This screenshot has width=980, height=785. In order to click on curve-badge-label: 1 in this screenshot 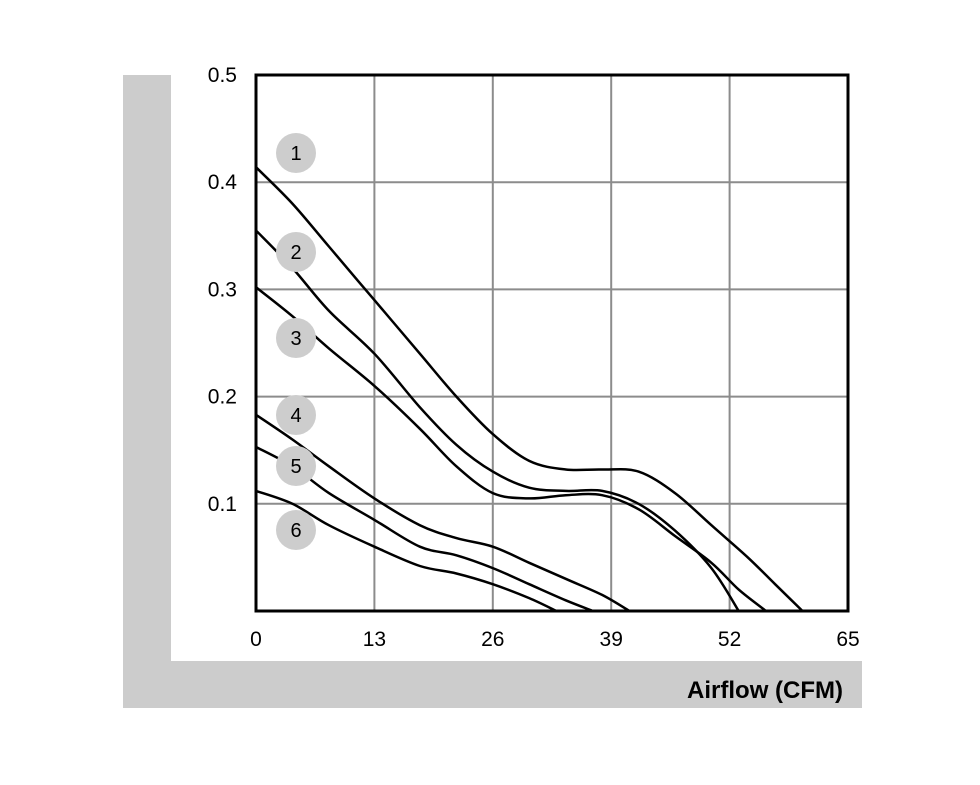, I will do `click(295, 154)`.